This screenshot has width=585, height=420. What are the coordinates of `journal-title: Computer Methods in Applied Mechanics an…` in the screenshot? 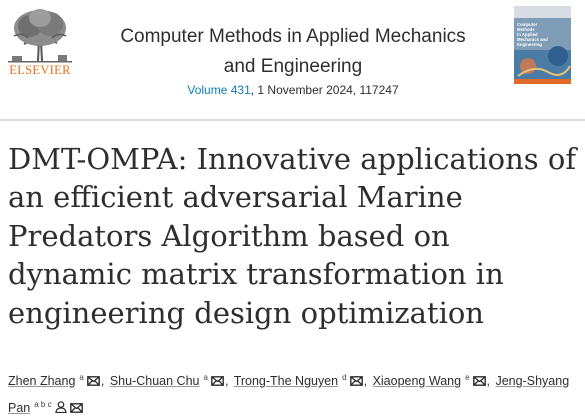 It's located at (293, 52).